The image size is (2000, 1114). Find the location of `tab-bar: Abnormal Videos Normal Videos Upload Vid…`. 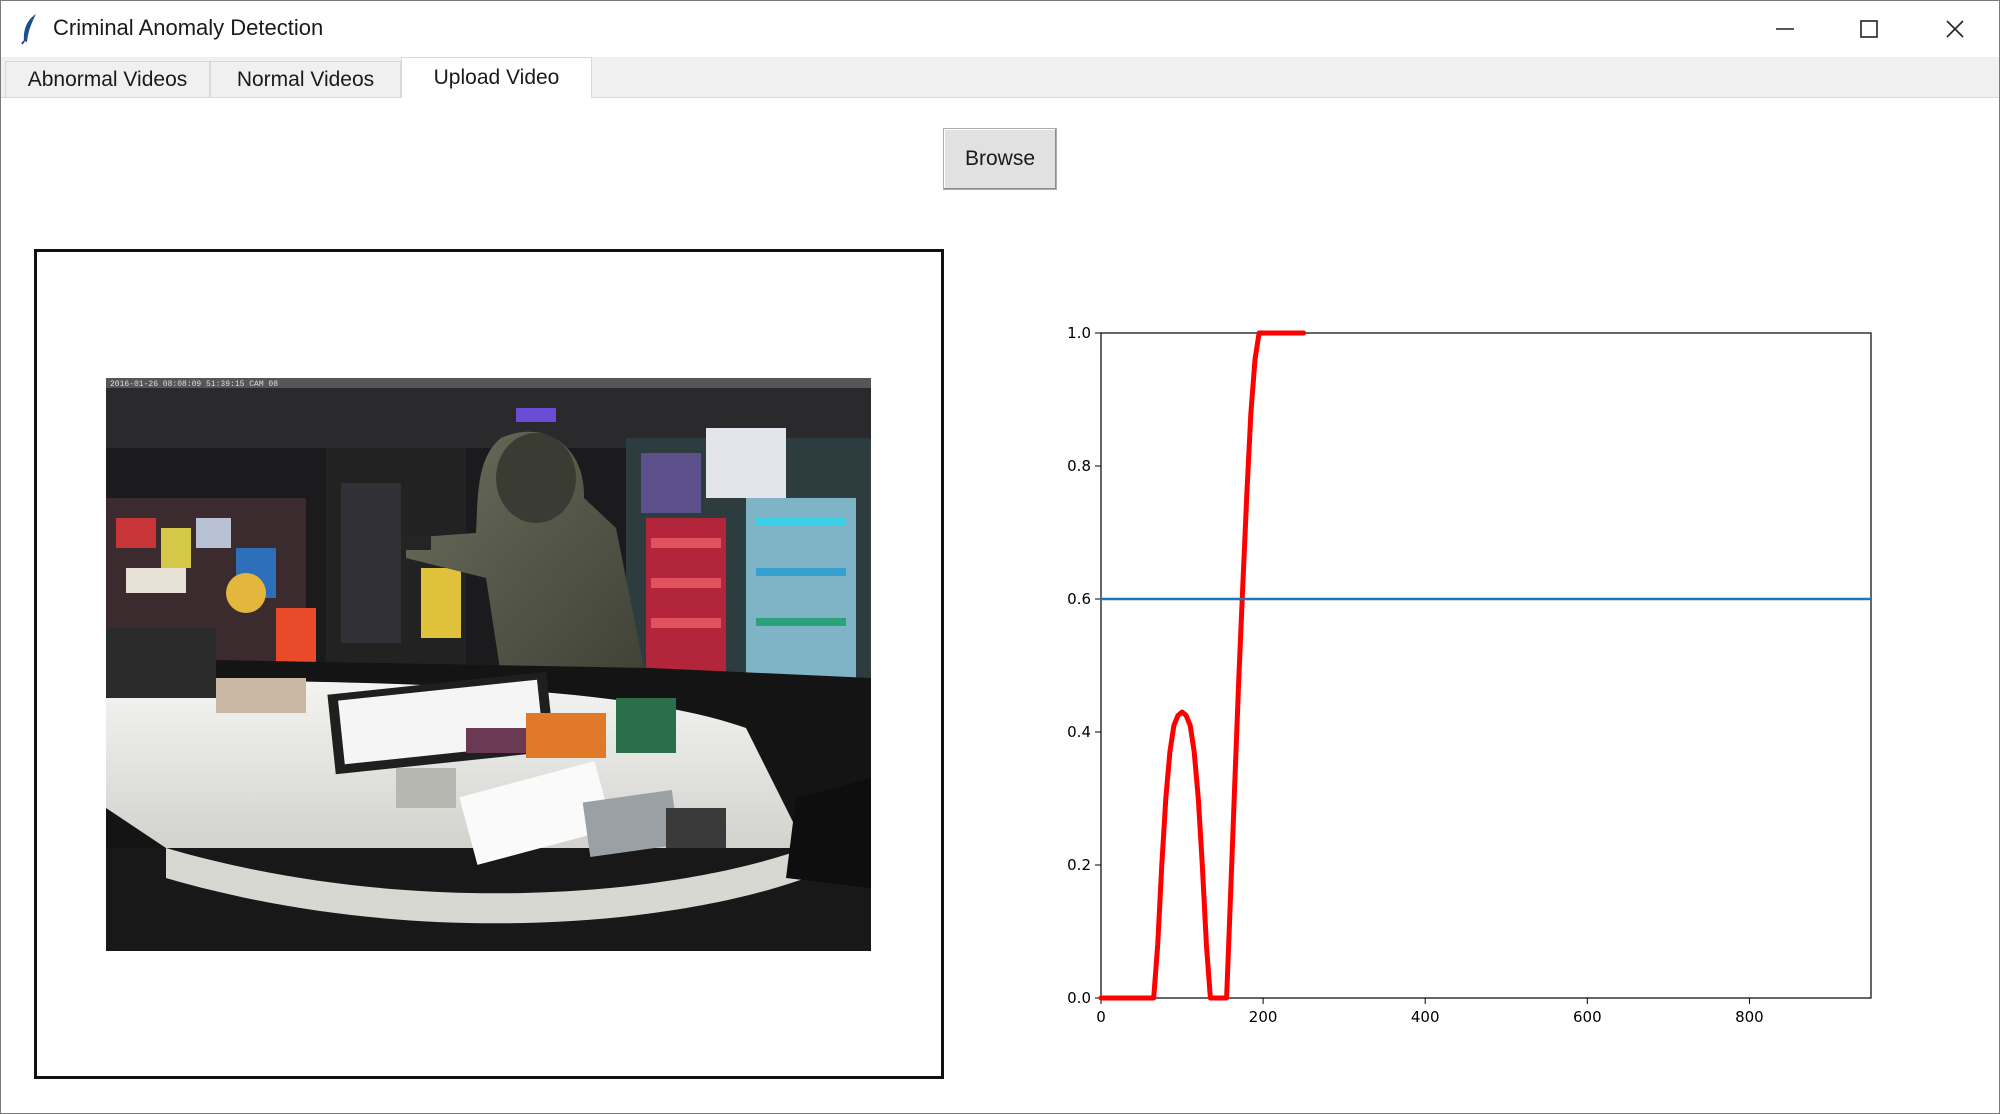

tab-bar: Abnormal Videos Normal Videos Upload Vid… is located at coordinates (1000, 77).